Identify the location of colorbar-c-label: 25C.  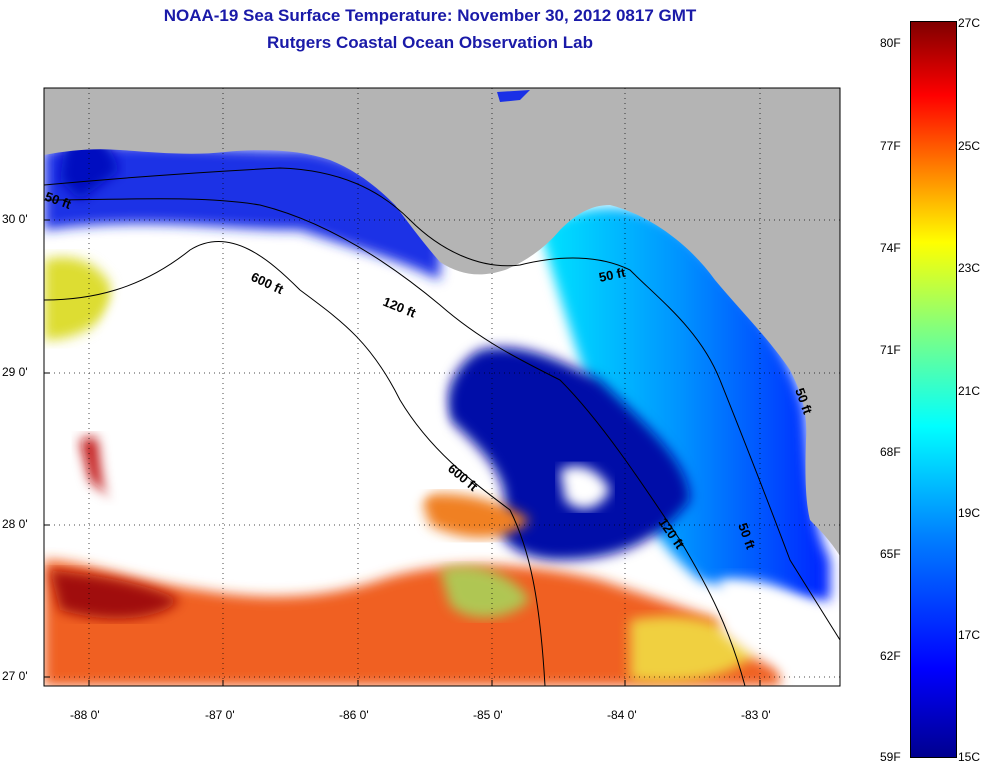
(969, 146).